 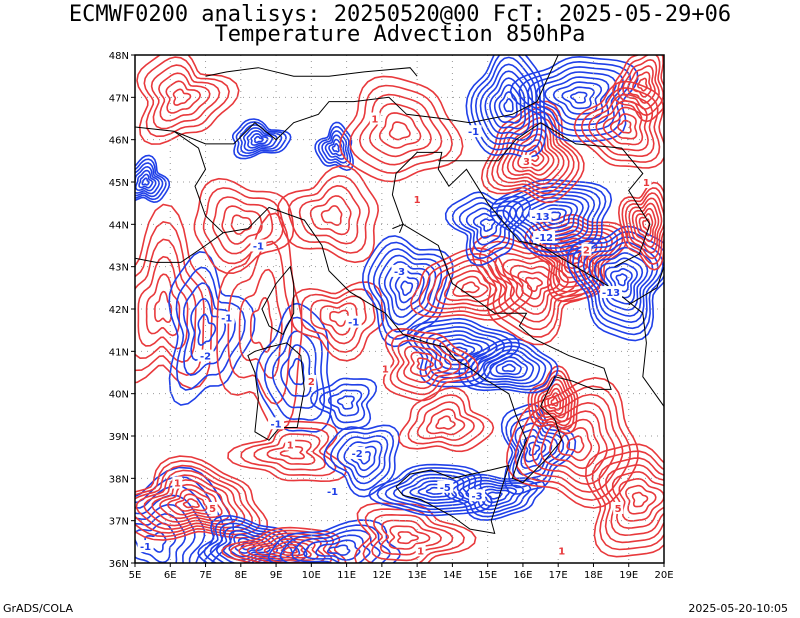 I want to click on contour-label: -2, so click(x=357, y=454).